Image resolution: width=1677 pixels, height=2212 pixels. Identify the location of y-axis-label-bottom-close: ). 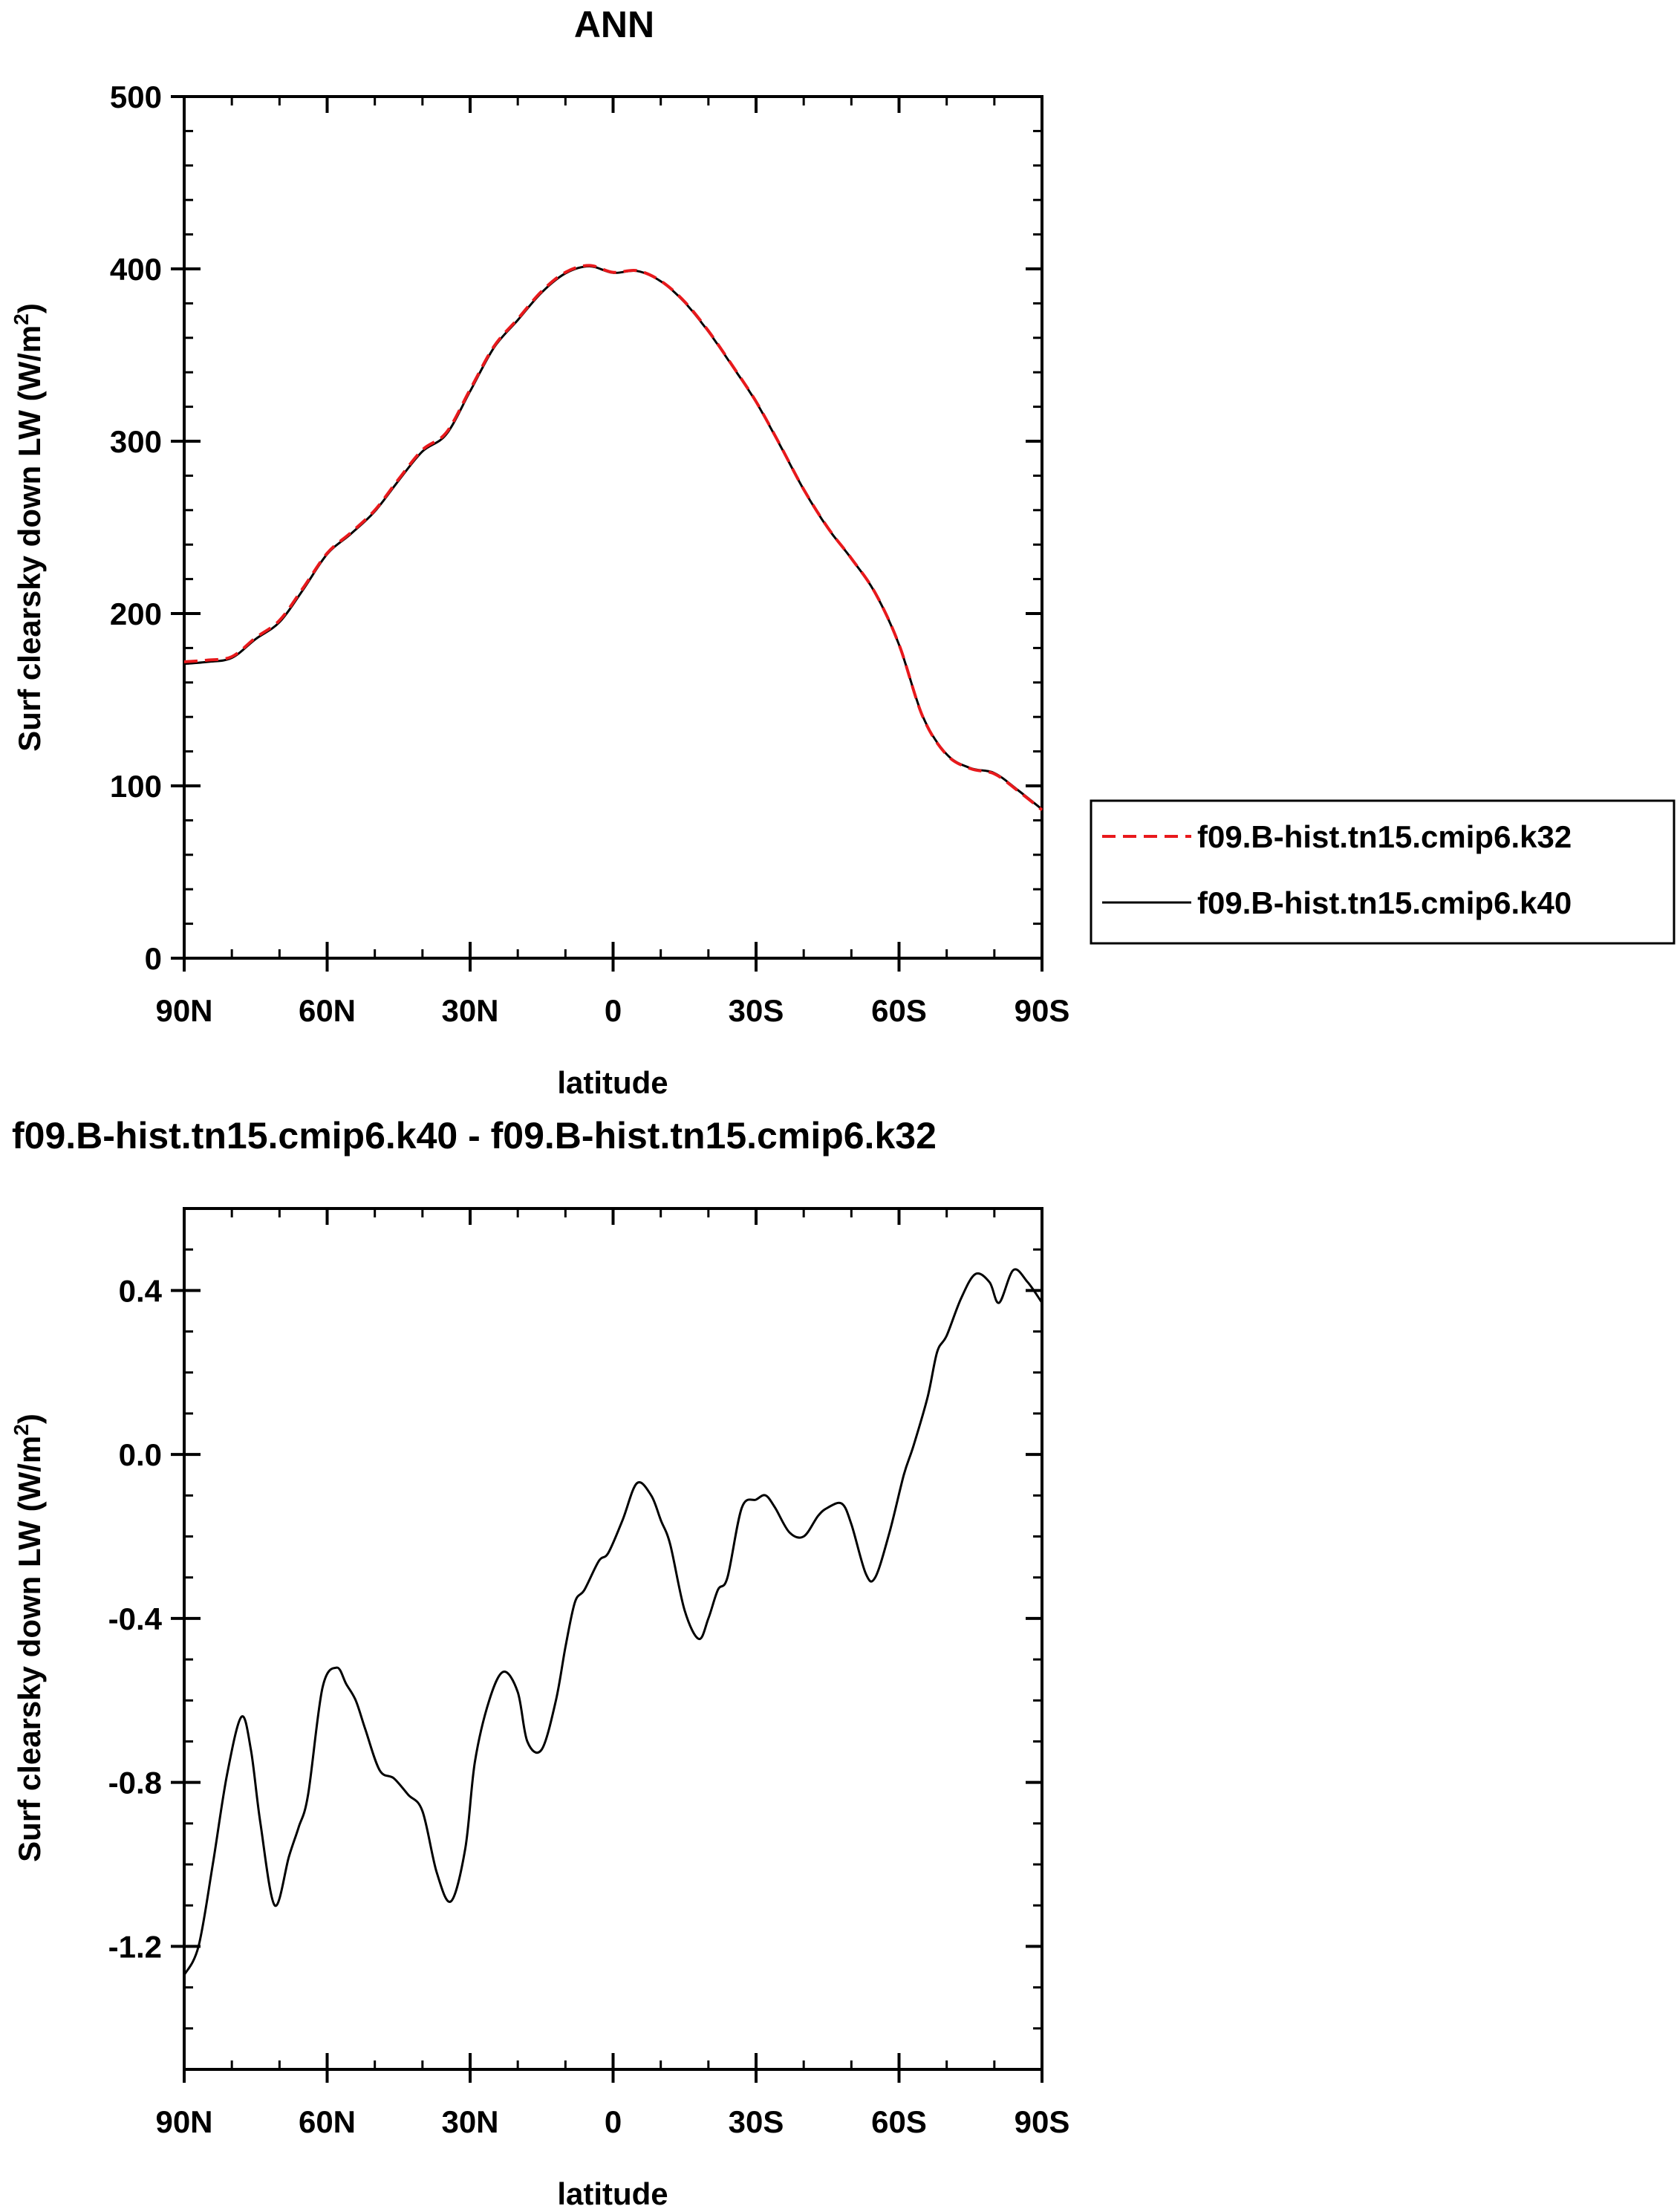
(29, 1419).